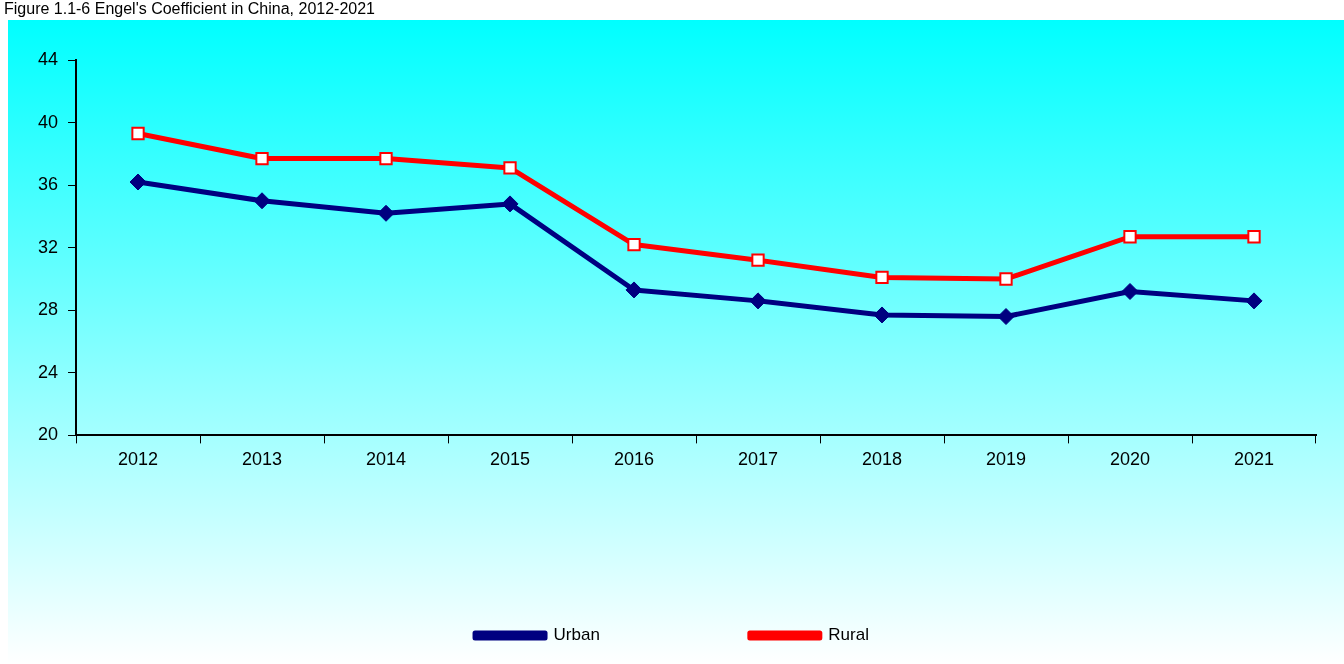  Describe the element at coordinates (48, 58) in the screenshot. I see `y-tick-label: 44` at that location.